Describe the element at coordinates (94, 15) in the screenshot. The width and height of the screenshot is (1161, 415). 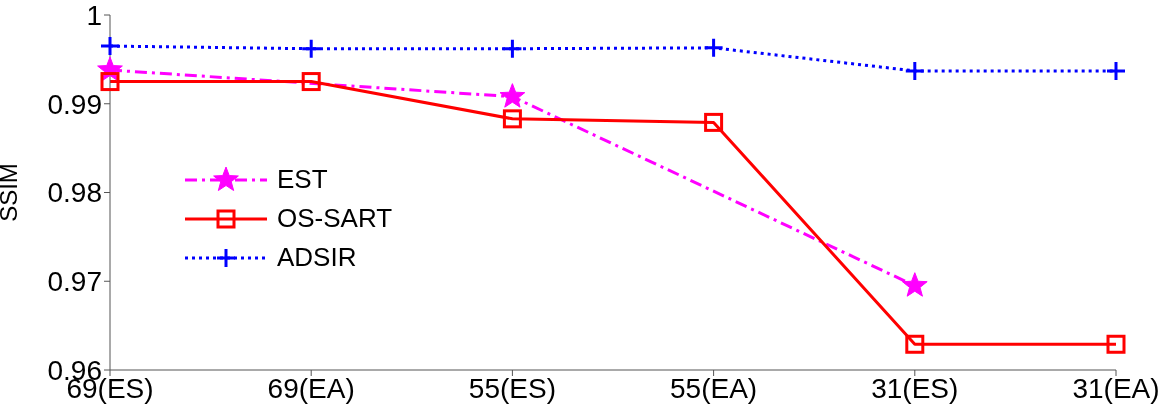
I see `y-tick-label: 1` at that location.